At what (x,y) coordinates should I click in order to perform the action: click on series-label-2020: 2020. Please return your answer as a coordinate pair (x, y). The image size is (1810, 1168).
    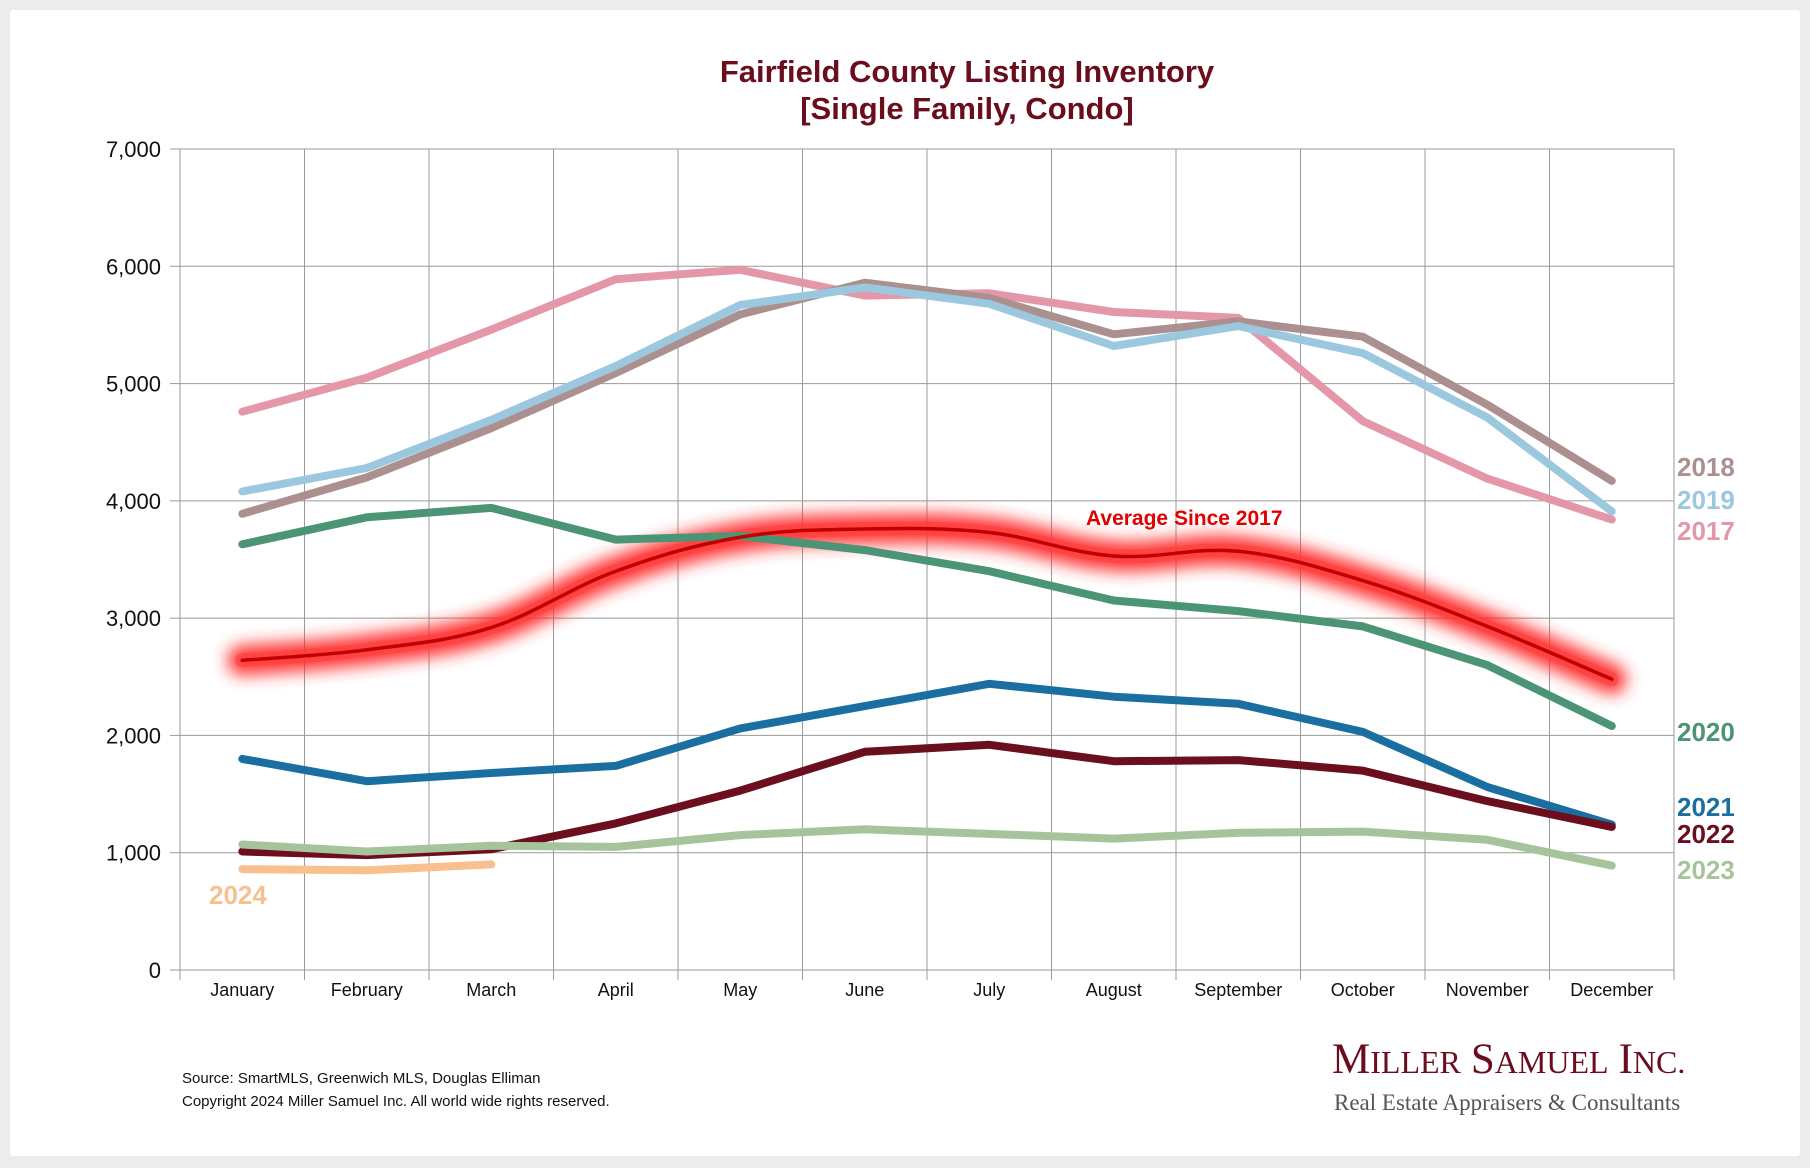
    Looking at the image, I should click on (1706, 732).